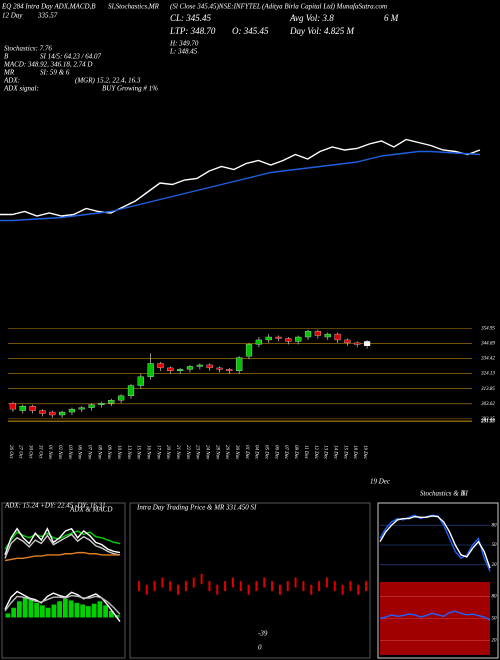  Describe the element at coordinates (167, 452) in the screenshot. I see `x-tick-label: 20 Nov` at that location.